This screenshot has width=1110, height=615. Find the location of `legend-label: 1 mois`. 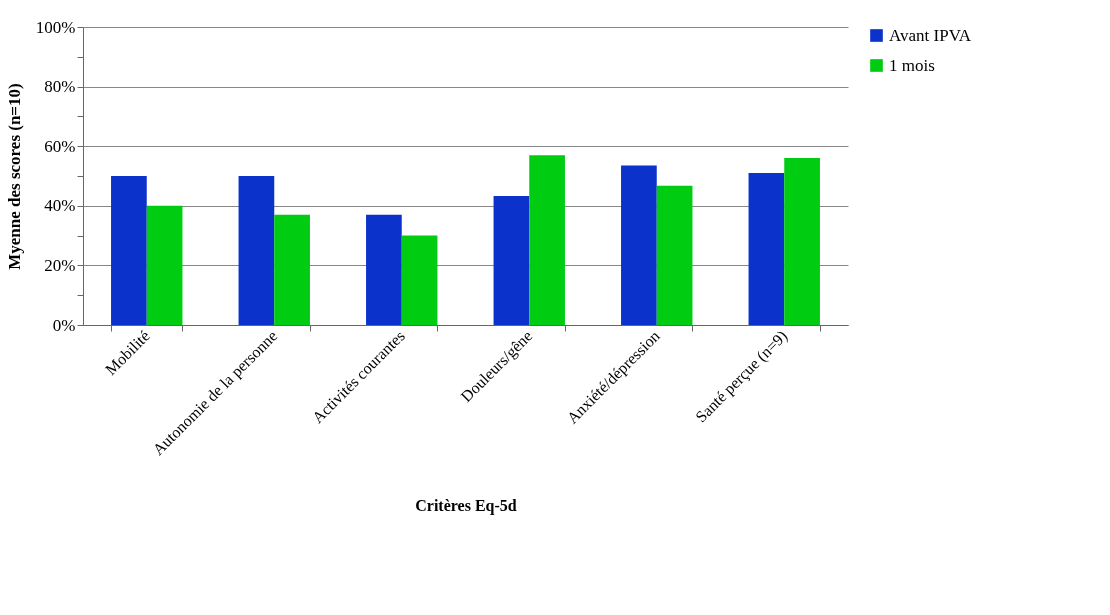

legend-label: 1 mois is located at coordinates (912, 65).